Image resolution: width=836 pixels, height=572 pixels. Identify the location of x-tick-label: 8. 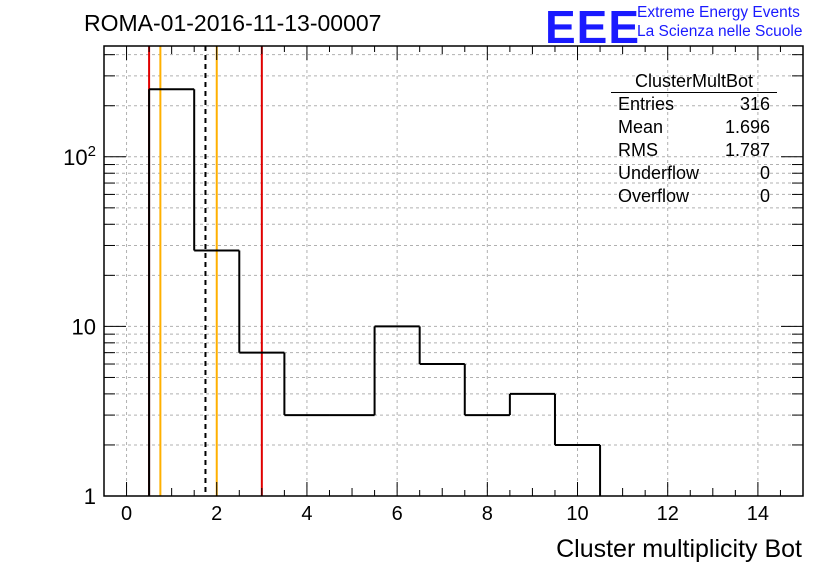
(487, 514).